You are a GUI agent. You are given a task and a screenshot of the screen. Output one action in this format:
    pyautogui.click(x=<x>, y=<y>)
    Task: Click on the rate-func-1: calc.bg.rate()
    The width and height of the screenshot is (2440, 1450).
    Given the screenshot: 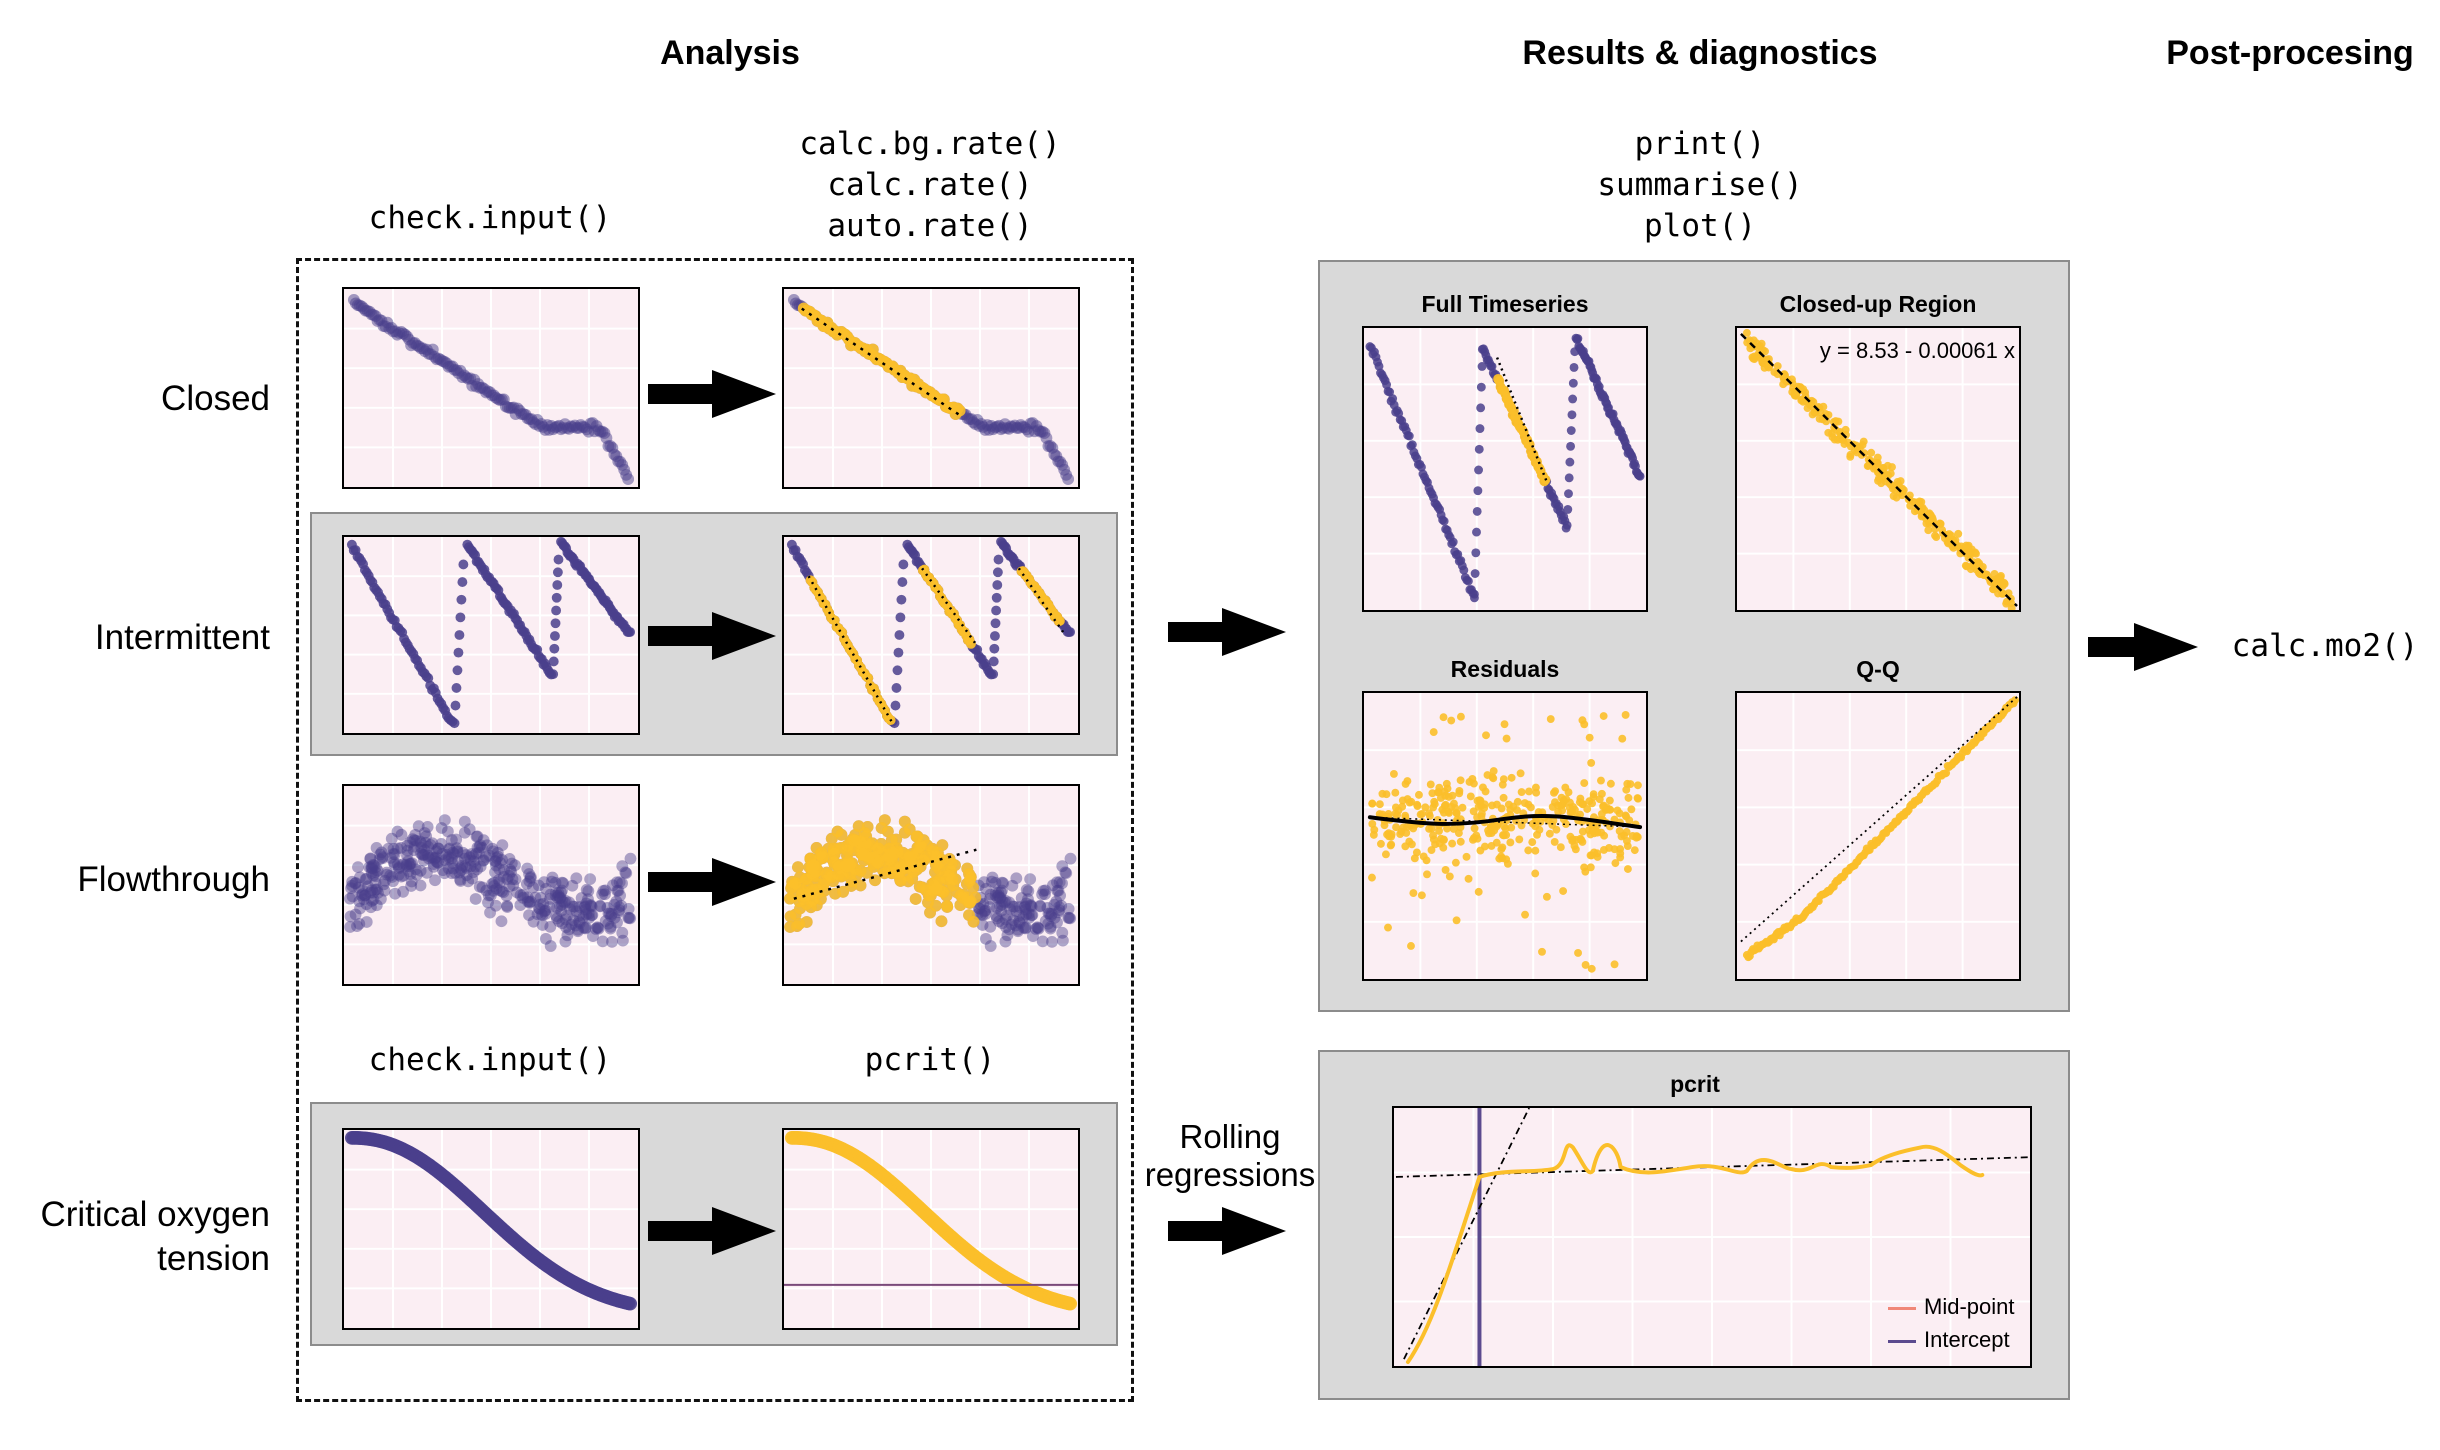 What is the action you would take?
    pyautogui.click(x=930, y=144)
    